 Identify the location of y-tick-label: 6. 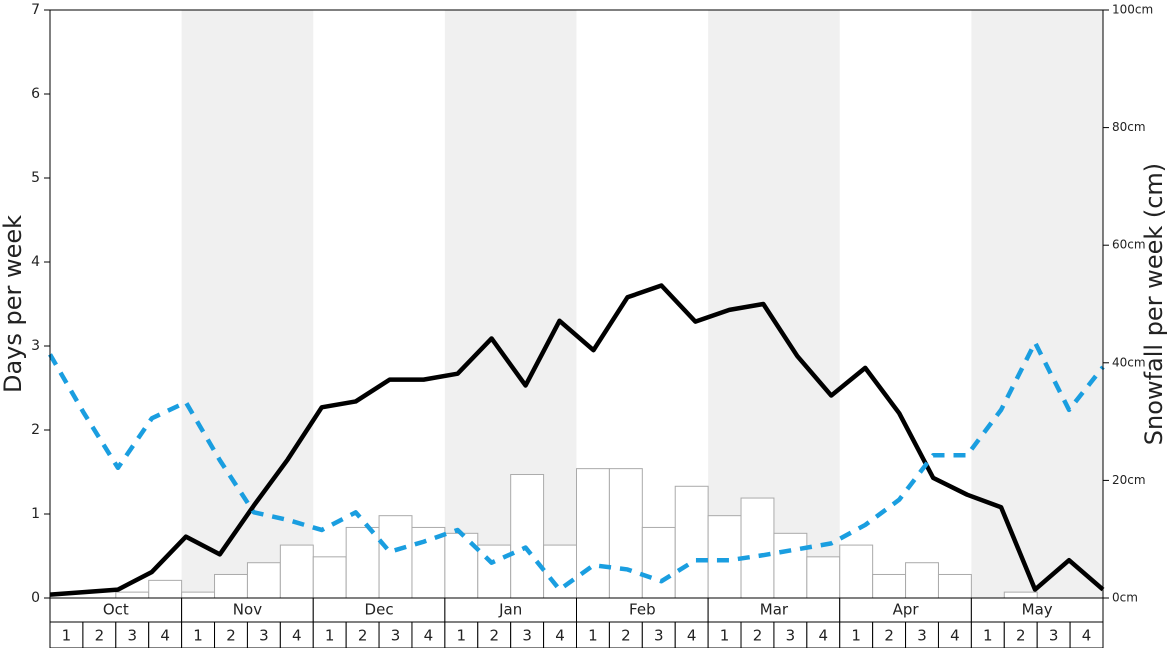
(35, 94).